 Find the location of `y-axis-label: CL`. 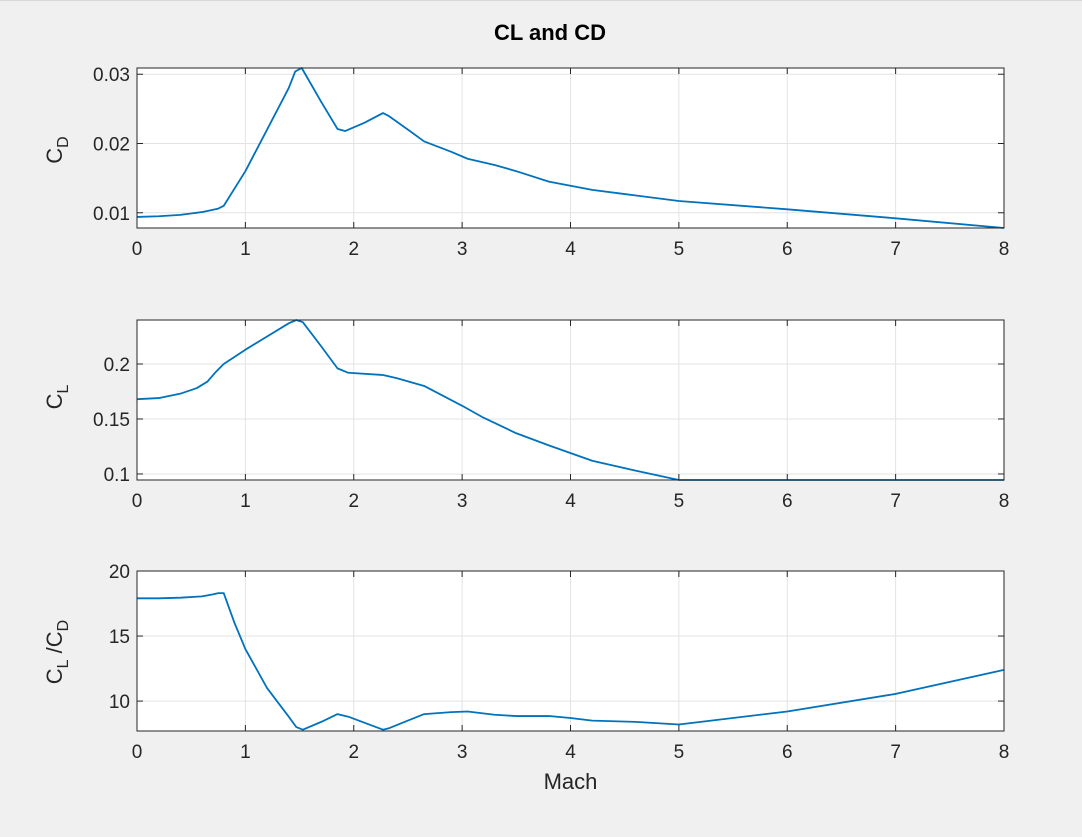

y-axis-label: CL is located at coordinates (57, 397).